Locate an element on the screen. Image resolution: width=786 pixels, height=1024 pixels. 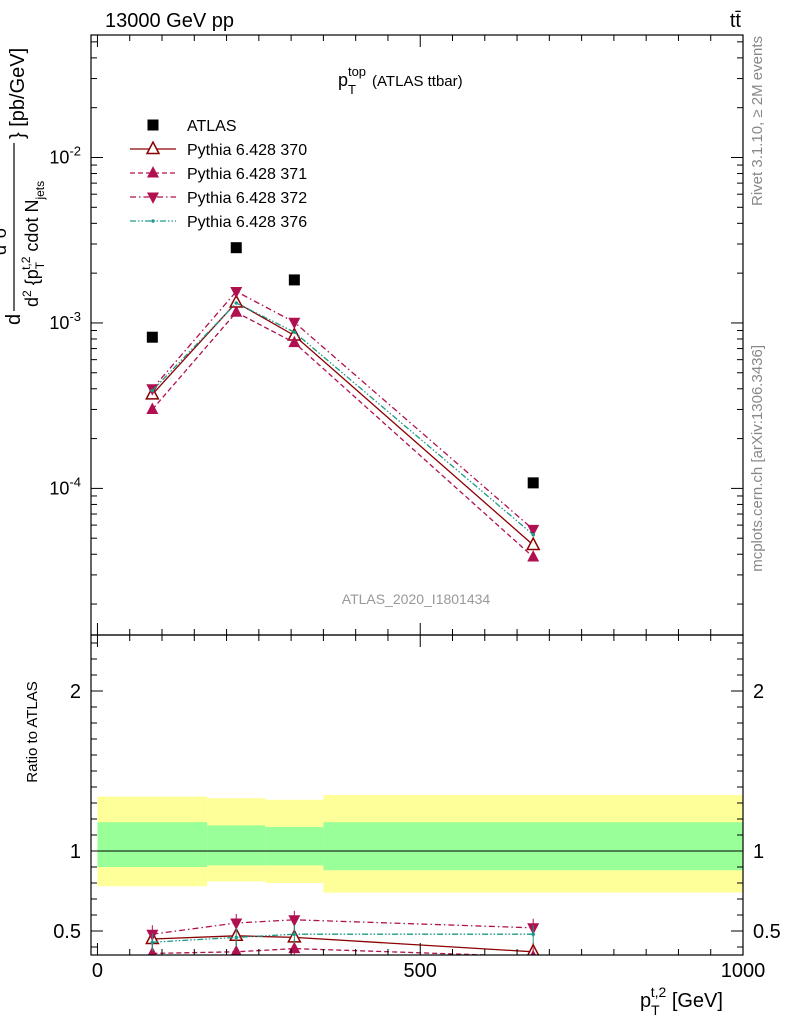
y-tick-label-left: 1 is located at coordinates (75, 852).